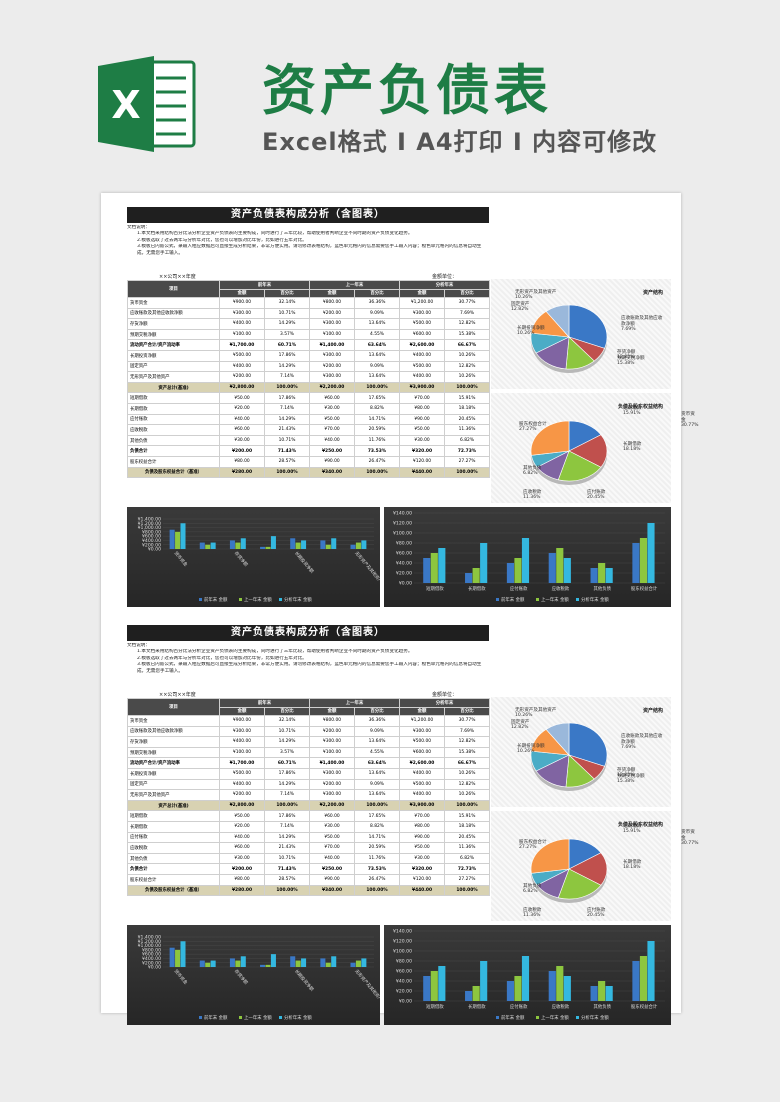 The image size is (780, 1102). Describe the element at coordinates (422, 879) in the screenshot. I see `table-cell: ¥120.00` at that location.